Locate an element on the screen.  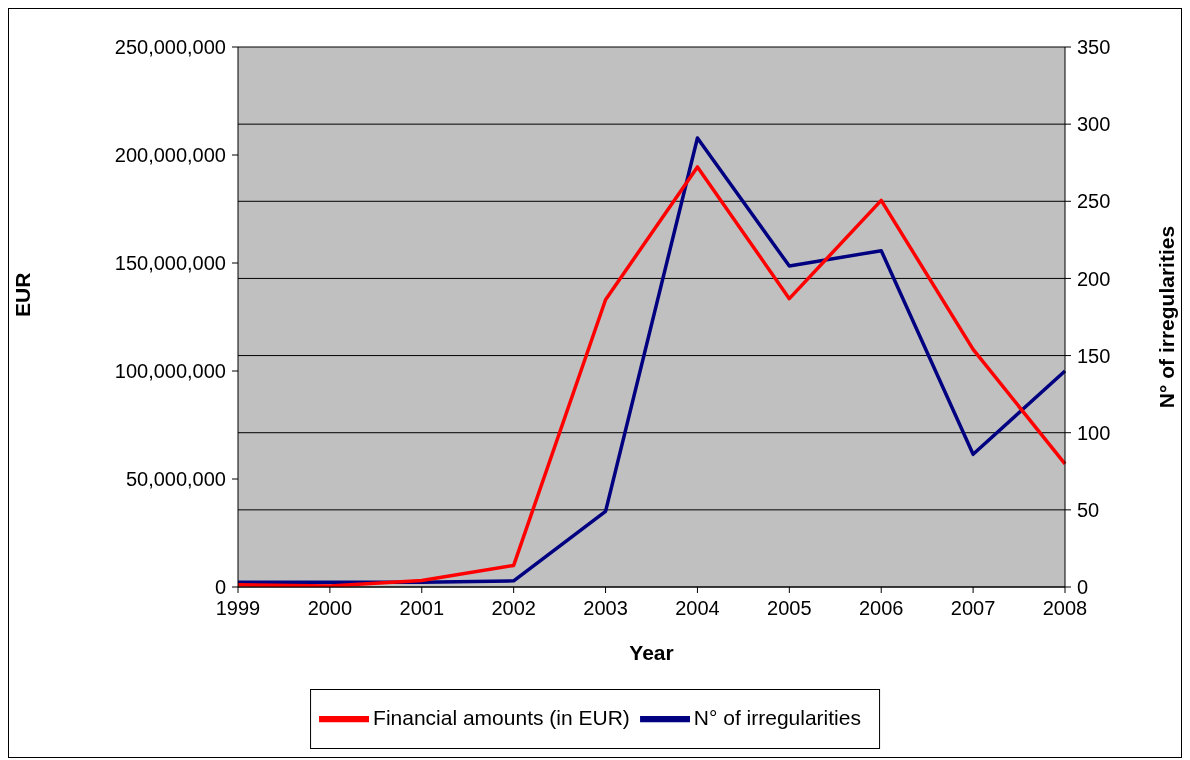
x-tick-label: 2005 is located at coordinates (789, 608).